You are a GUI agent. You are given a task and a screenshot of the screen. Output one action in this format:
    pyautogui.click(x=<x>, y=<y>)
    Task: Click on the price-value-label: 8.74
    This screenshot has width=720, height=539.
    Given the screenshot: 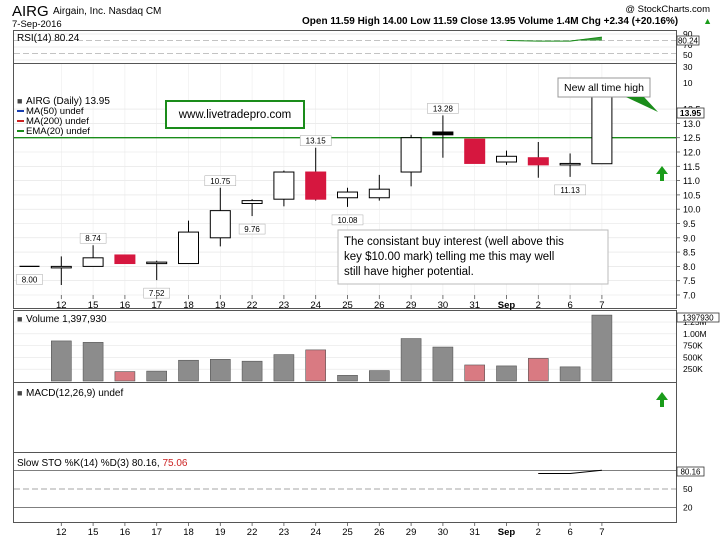 What is the action you would take?
    pyautogui.click(x=93, y=238)
    